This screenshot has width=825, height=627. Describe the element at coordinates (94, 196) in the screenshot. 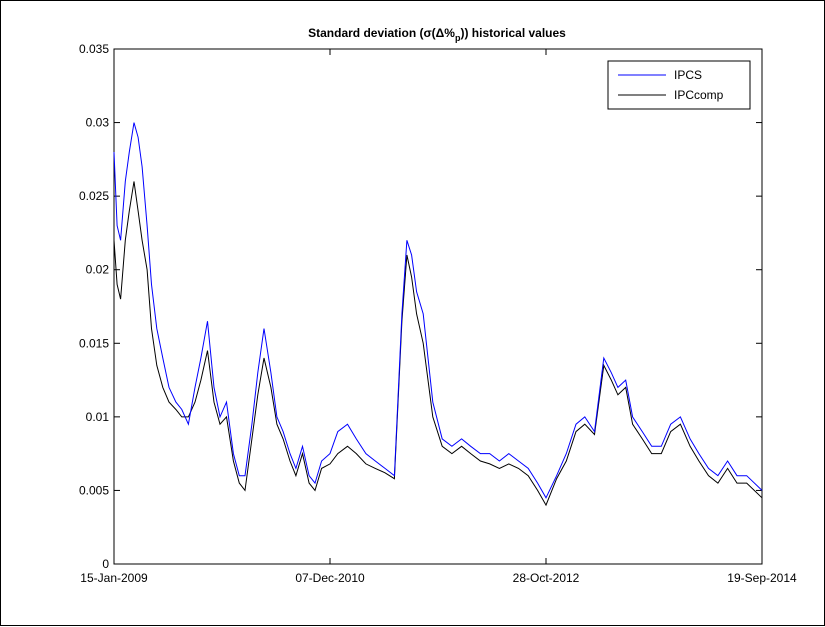

I see `y-tick-label: 0.025` at that location.